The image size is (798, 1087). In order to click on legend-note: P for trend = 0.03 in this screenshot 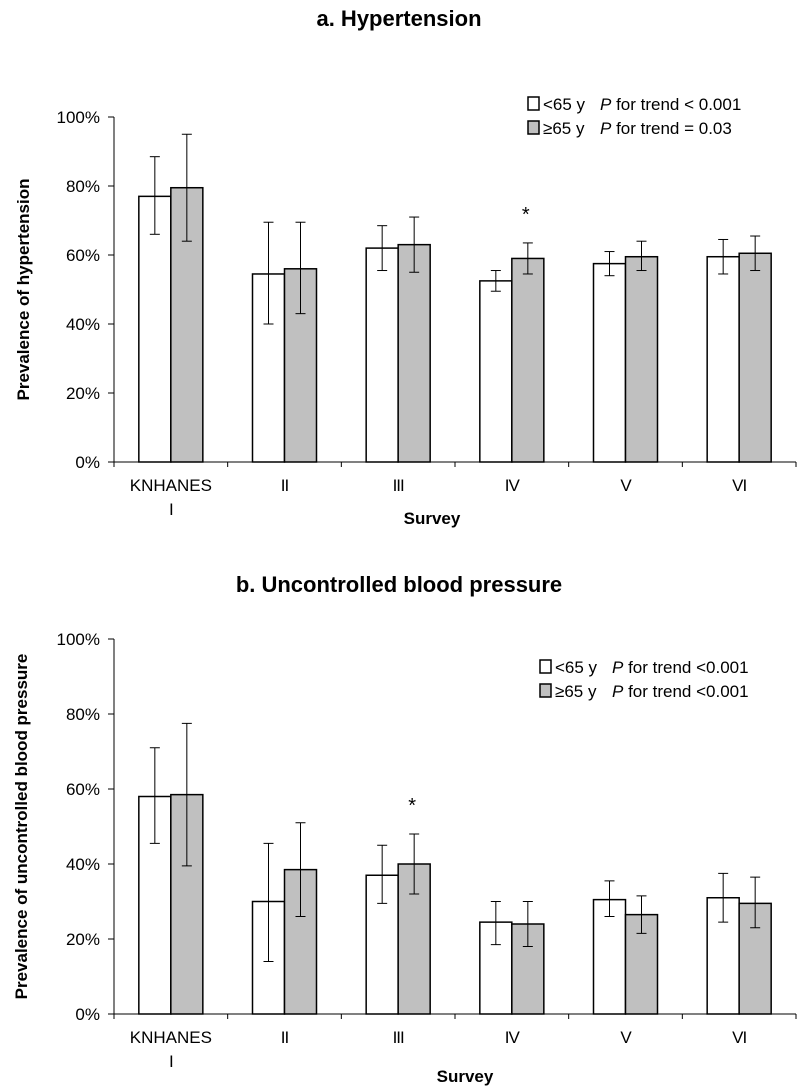, I will do `click(666, 128)`.